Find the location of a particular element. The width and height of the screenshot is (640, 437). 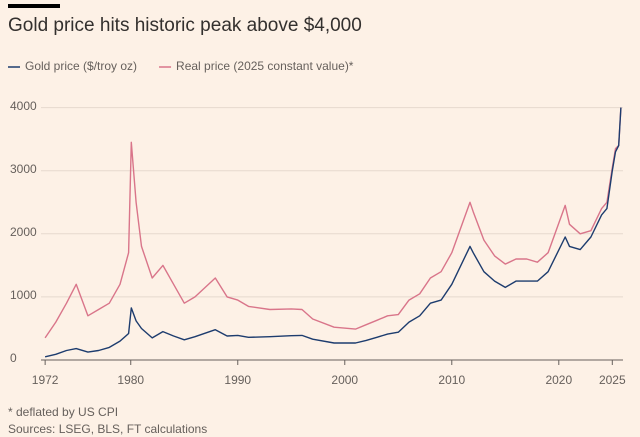

x-tick-label: 1980 is located at coordinates (130, 380).